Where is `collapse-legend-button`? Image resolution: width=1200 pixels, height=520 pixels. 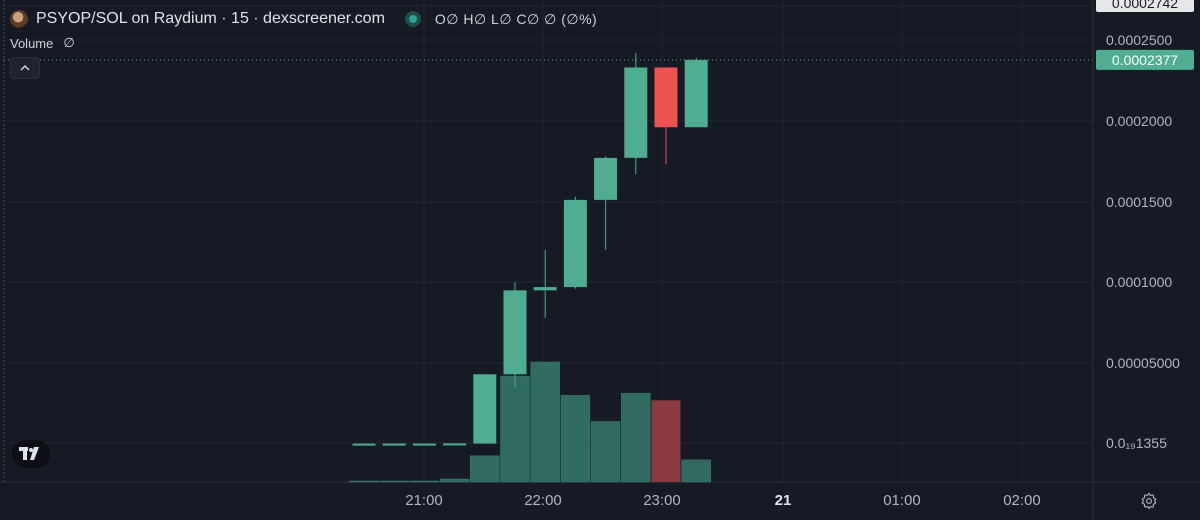 collapse-legend-button is located at coordinates (25, 68).